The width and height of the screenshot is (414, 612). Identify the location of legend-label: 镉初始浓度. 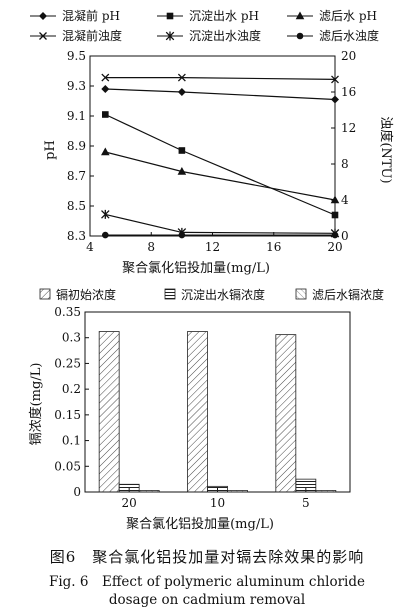
(86, 294).